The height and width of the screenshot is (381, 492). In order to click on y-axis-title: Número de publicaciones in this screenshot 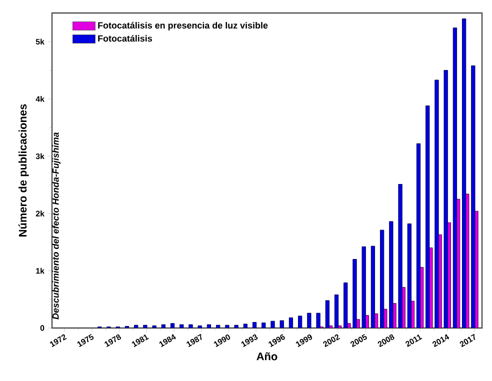, I will do `click(23, 170)`.